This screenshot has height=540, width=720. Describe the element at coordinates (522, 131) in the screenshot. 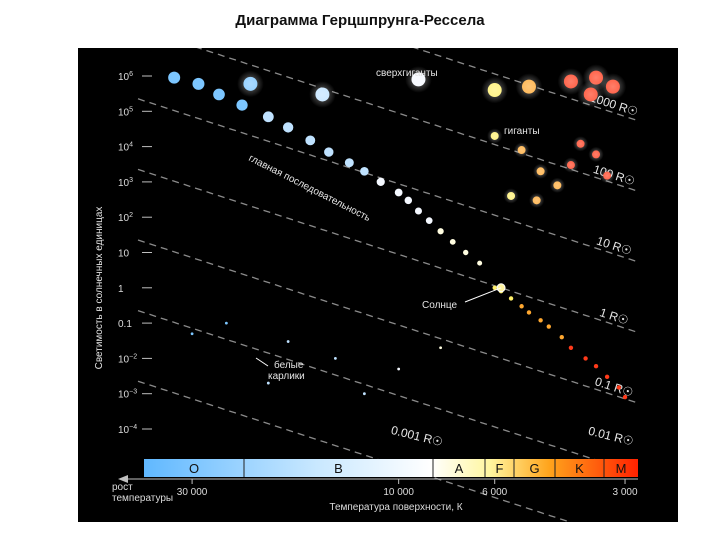

I see `giants-label: гиганты` at that location.